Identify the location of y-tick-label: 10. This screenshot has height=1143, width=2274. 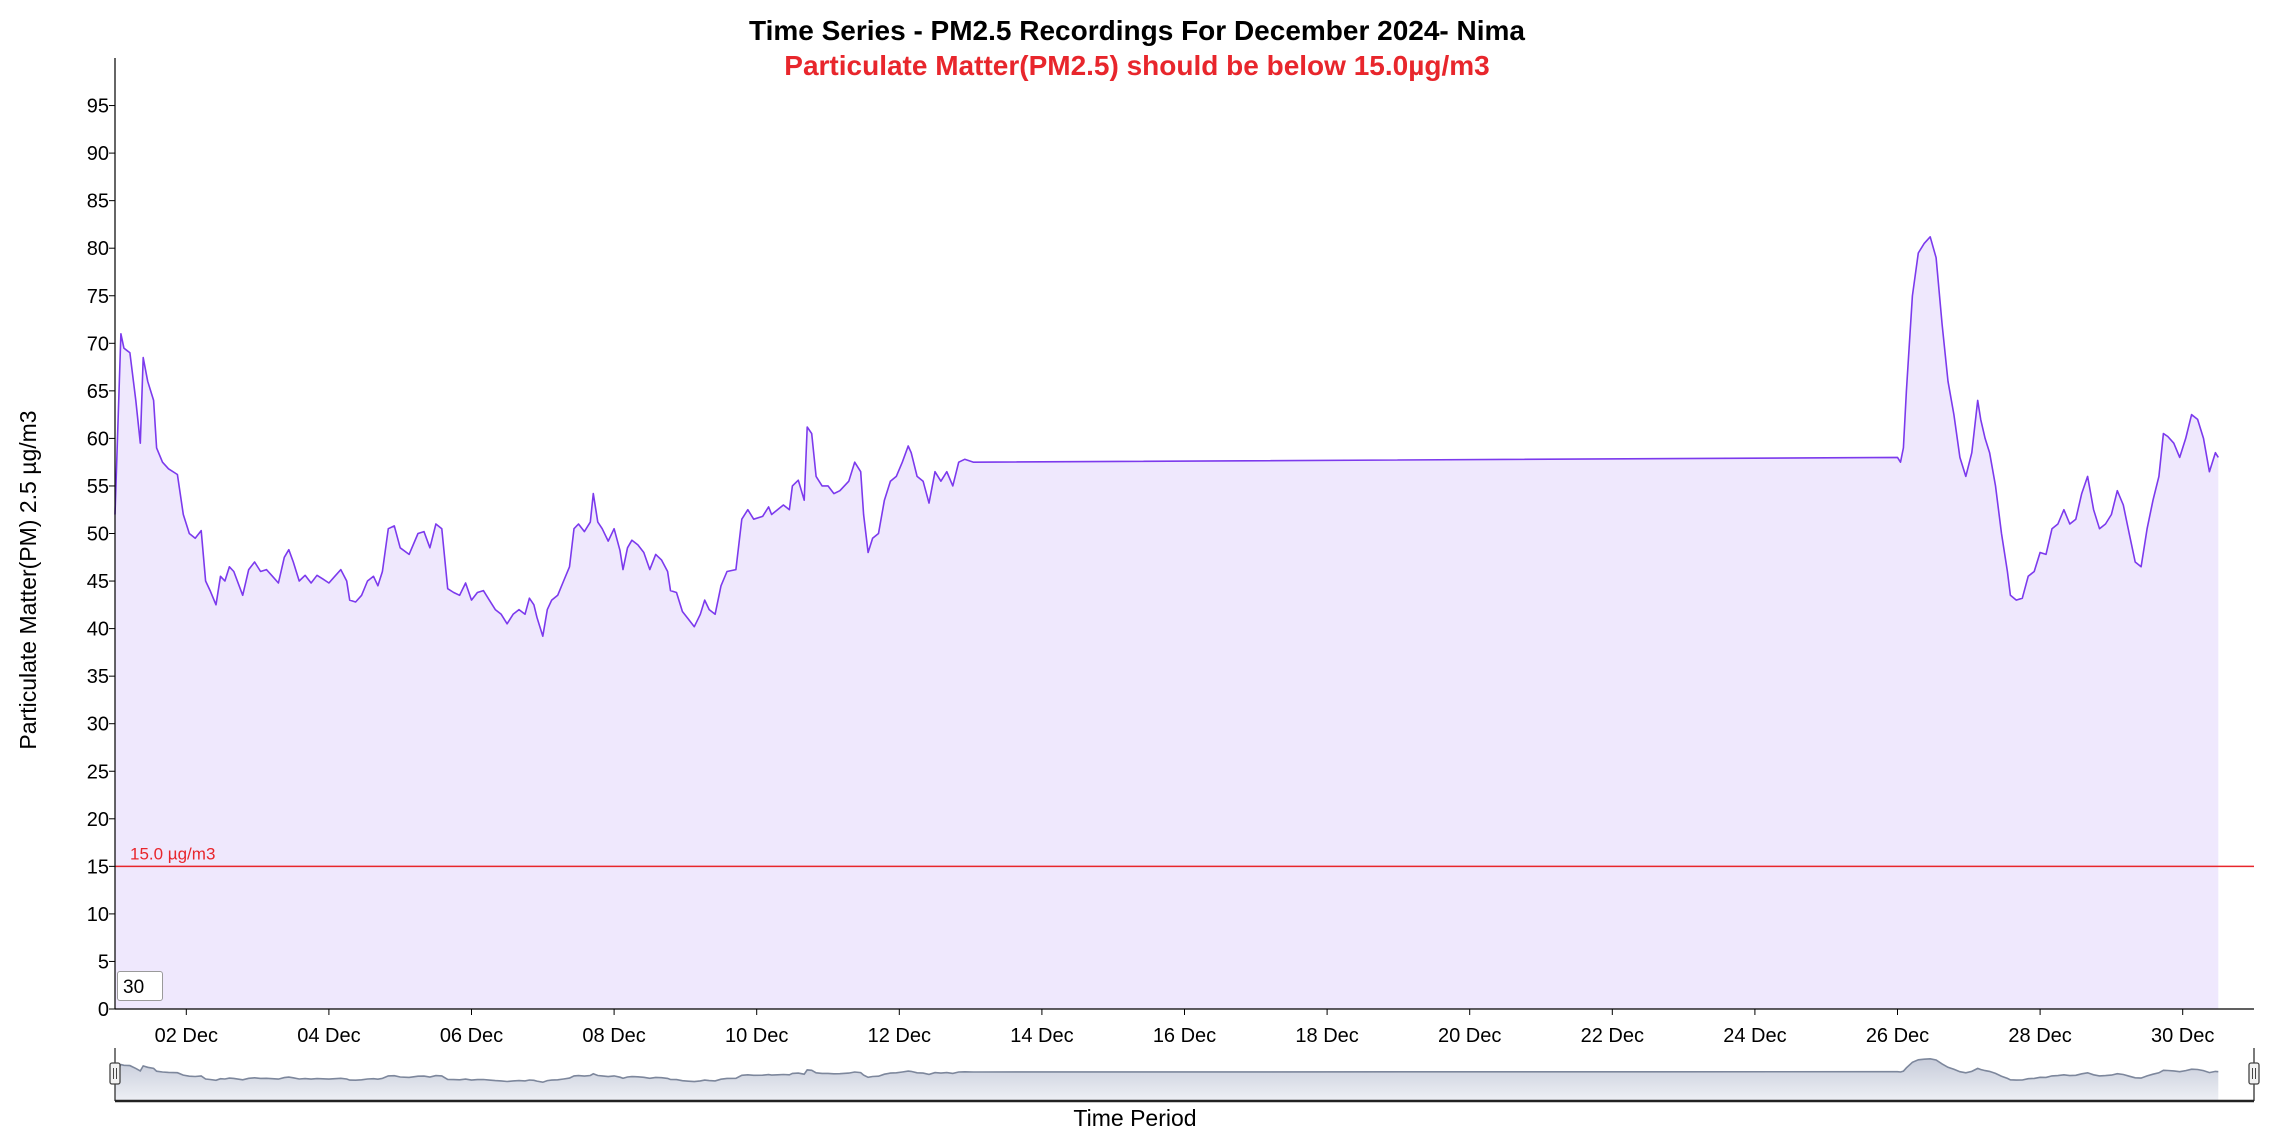
(98, 915).